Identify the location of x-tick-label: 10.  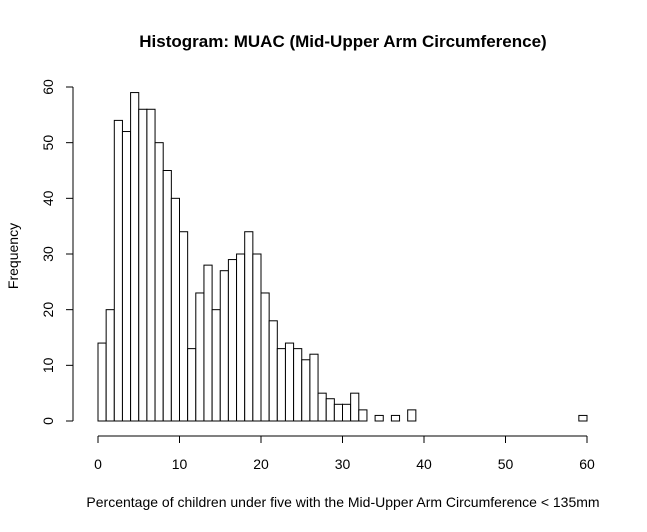
(180, 464).